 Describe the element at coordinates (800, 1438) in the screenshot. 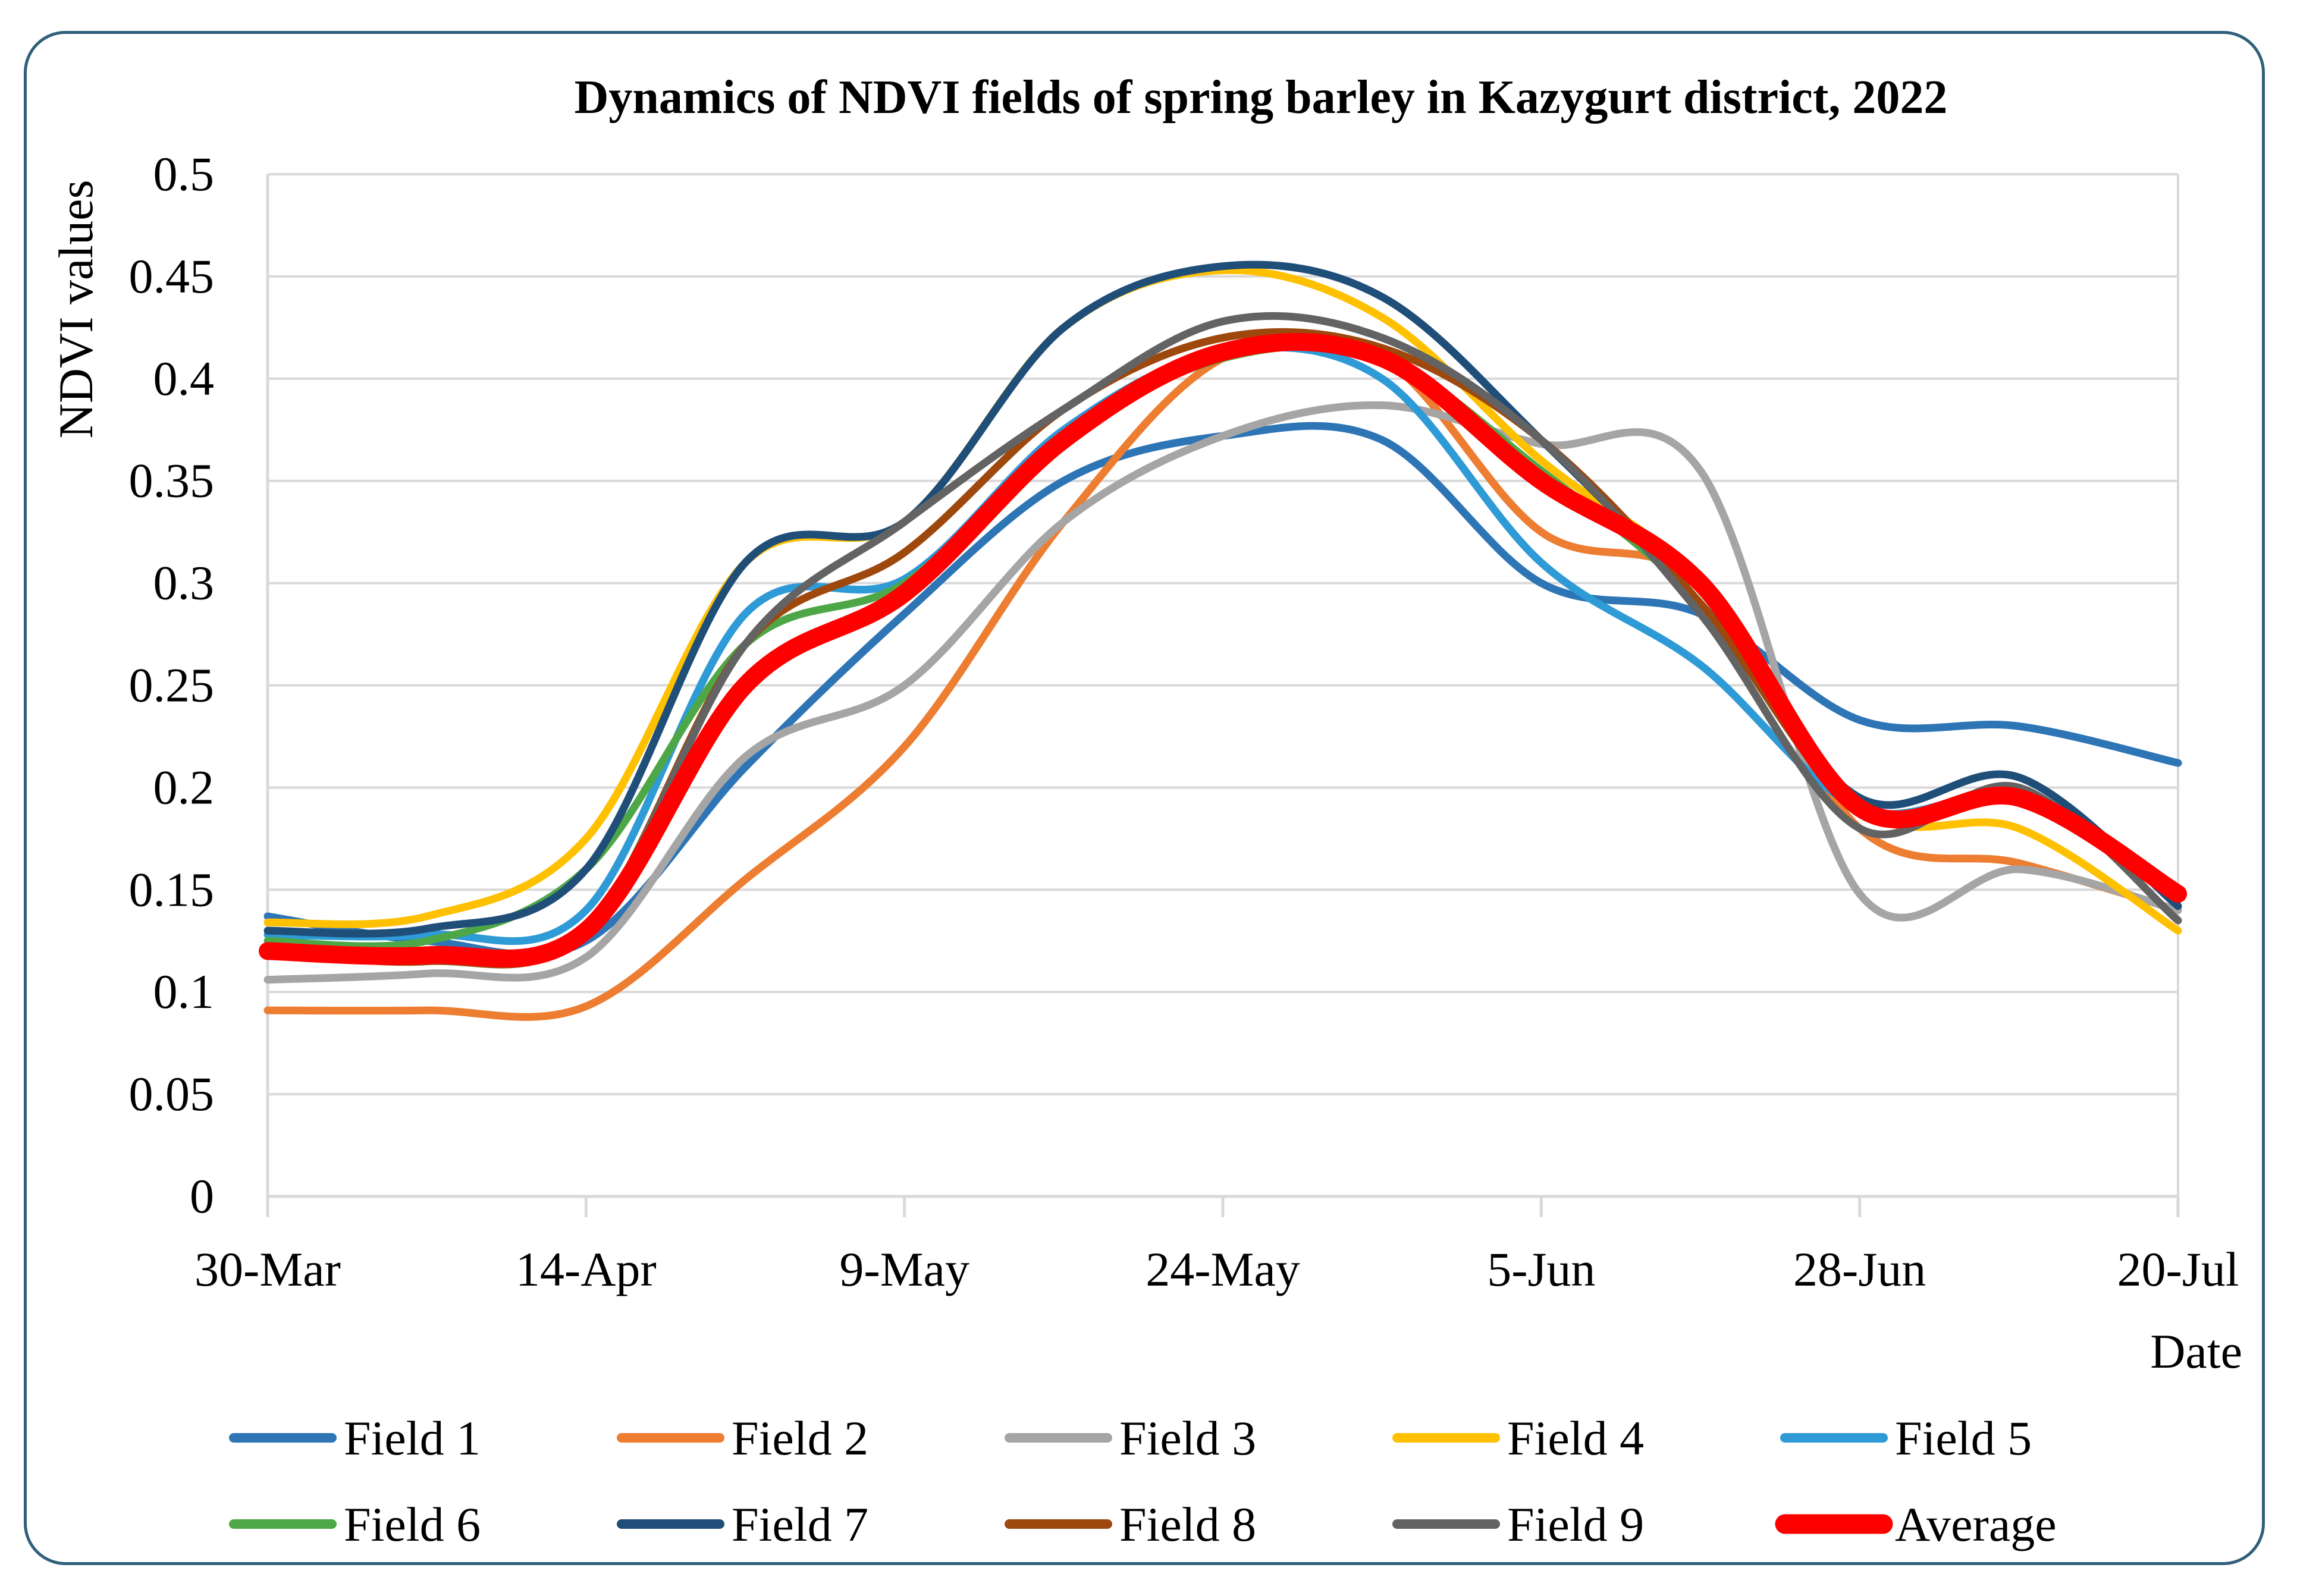

I see `legend-label-field-2: Field 2` at that location.